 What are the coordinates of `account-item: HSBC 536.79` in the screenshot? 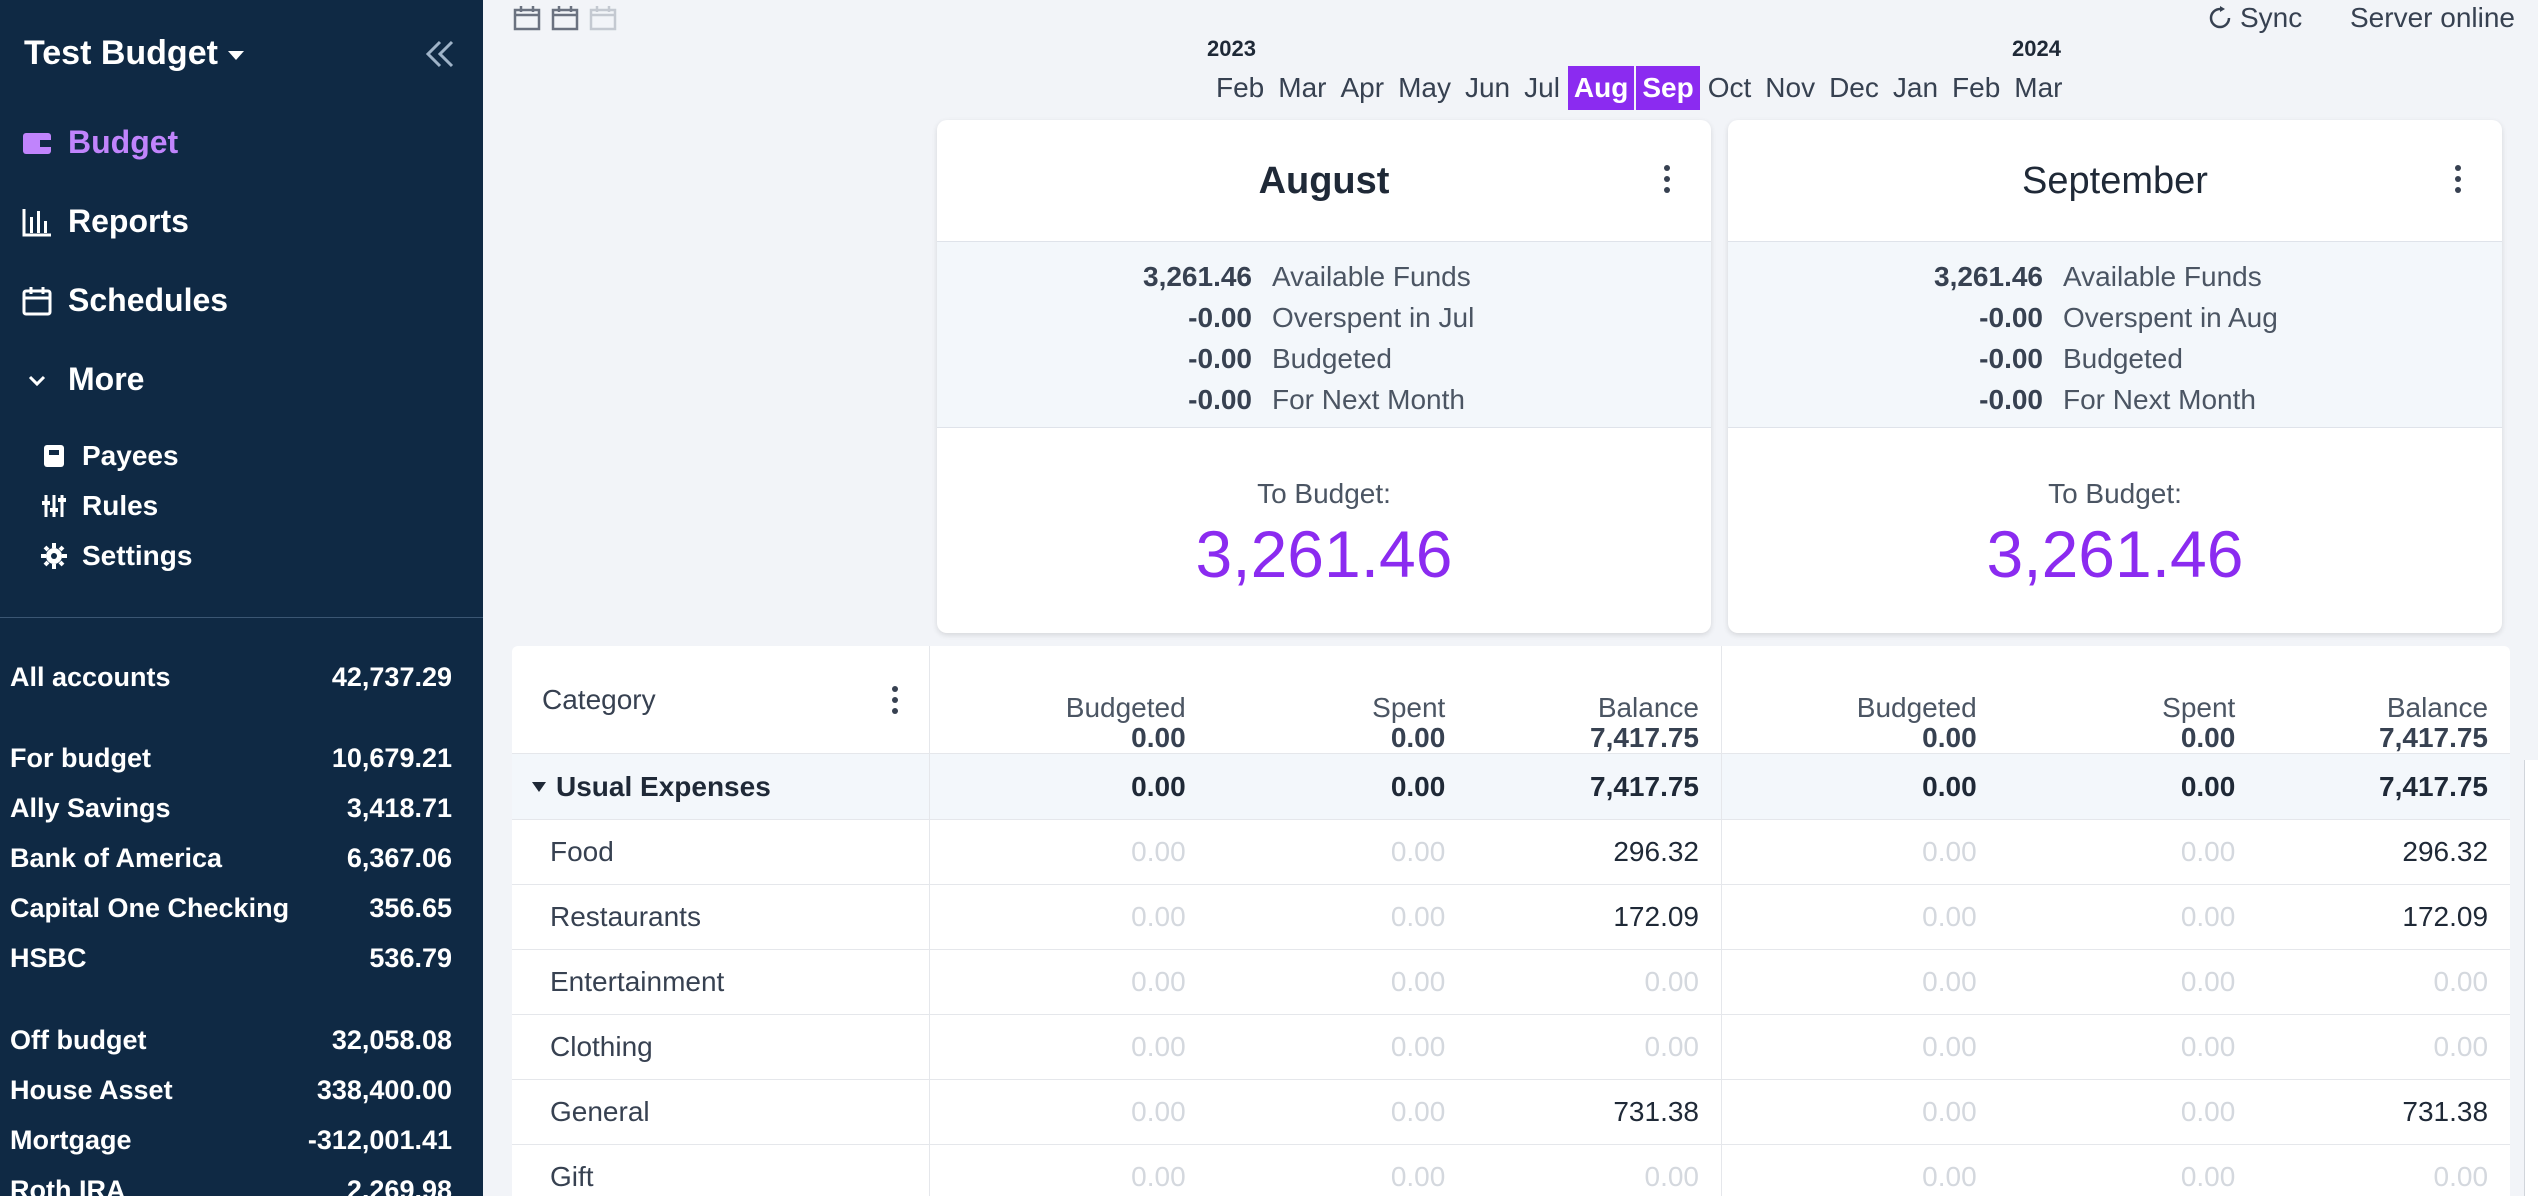 It's located at (231, 958).